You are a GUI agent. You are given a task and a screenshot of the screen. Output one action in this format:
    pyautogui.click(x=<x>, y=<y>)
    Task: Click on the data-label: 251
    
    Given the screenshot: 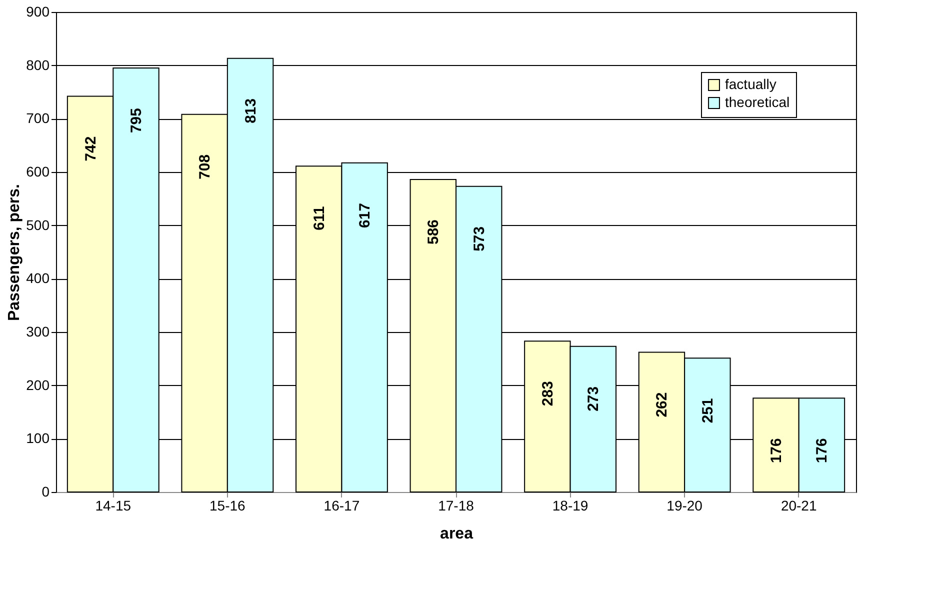 What is the action you would take?
    pyautogui.click(x=707, y=411)
    